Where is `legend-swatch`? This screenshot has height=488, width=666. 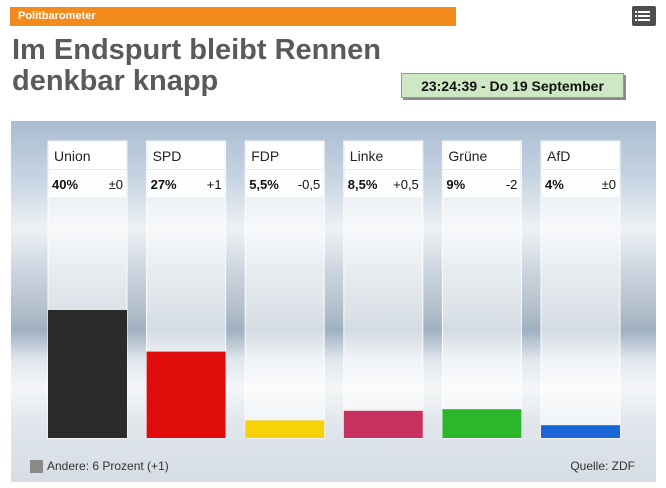
legend-swatch is located at coordinates (36, 466).